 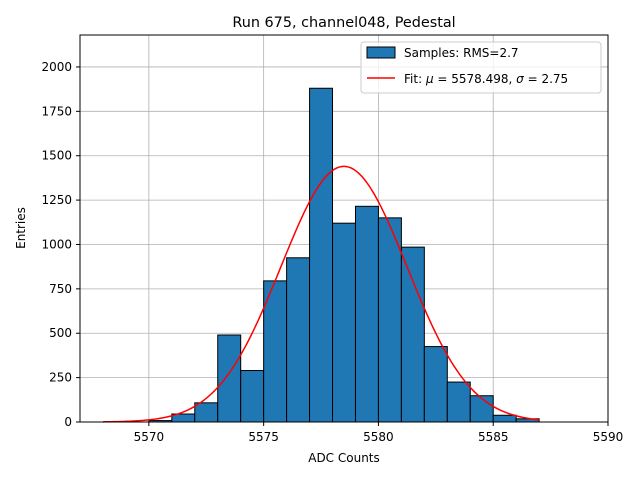 What do you see at coordinates (21, 228) in the screenshot?
I see `y-axis-label: Entries` at bounding box center [21, 228].